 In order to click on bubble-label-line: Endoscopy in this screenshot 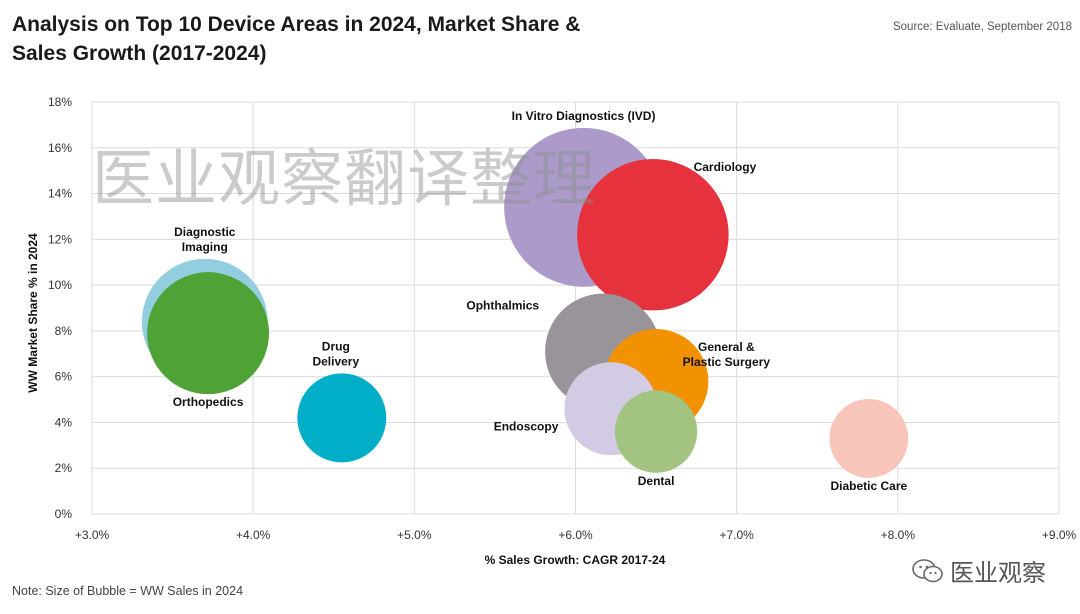, I will do `click(526, 427)`.